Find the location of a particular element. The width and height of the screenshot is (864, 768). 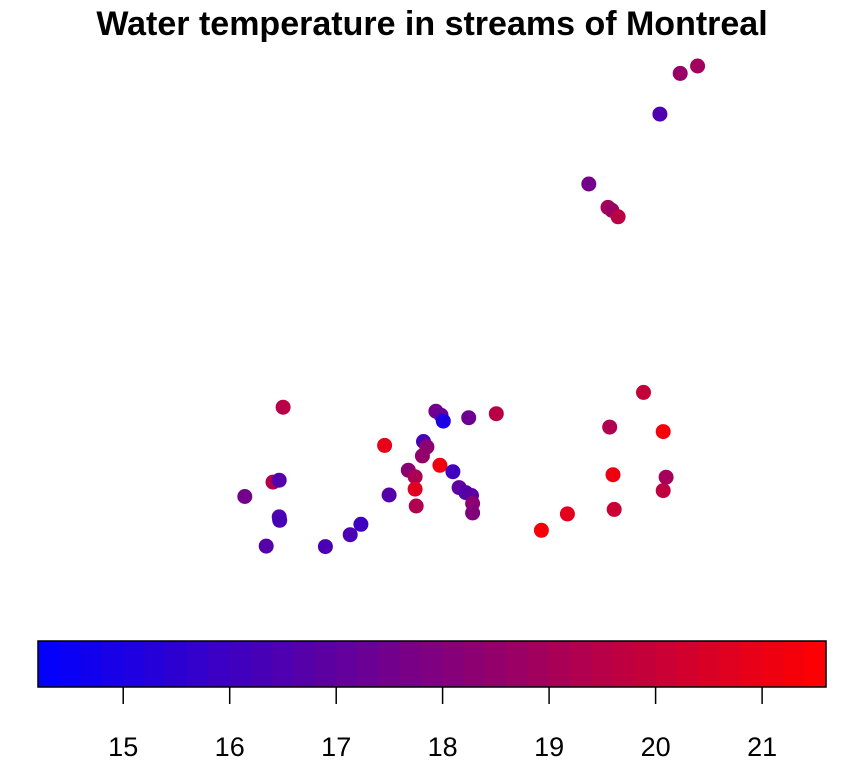

colorbar-ticks: 15 16 17 18 19 20 21 is located at coordinates (442, 724).